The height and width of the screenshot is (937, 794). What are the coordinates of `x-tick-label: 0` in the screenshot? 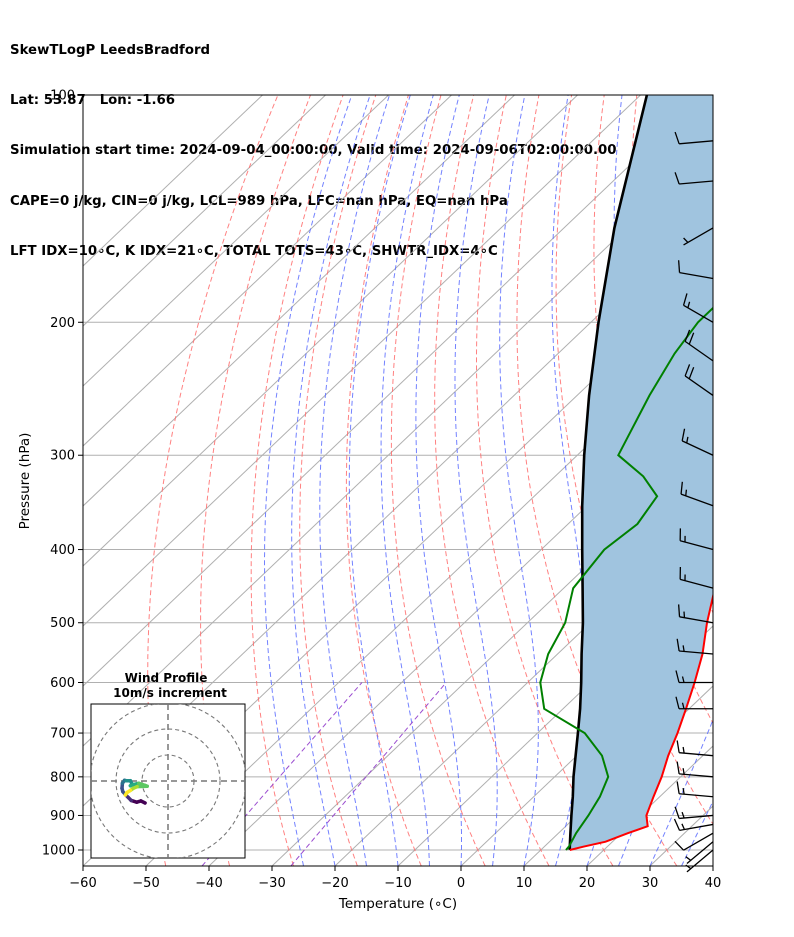 It's located at (461, 883).